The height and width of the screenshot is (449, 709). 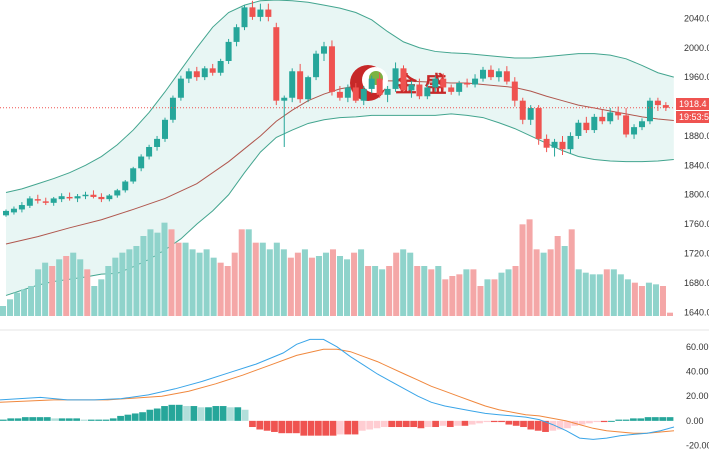 I want to click on last-price-tag, so click(x=692, y=104).